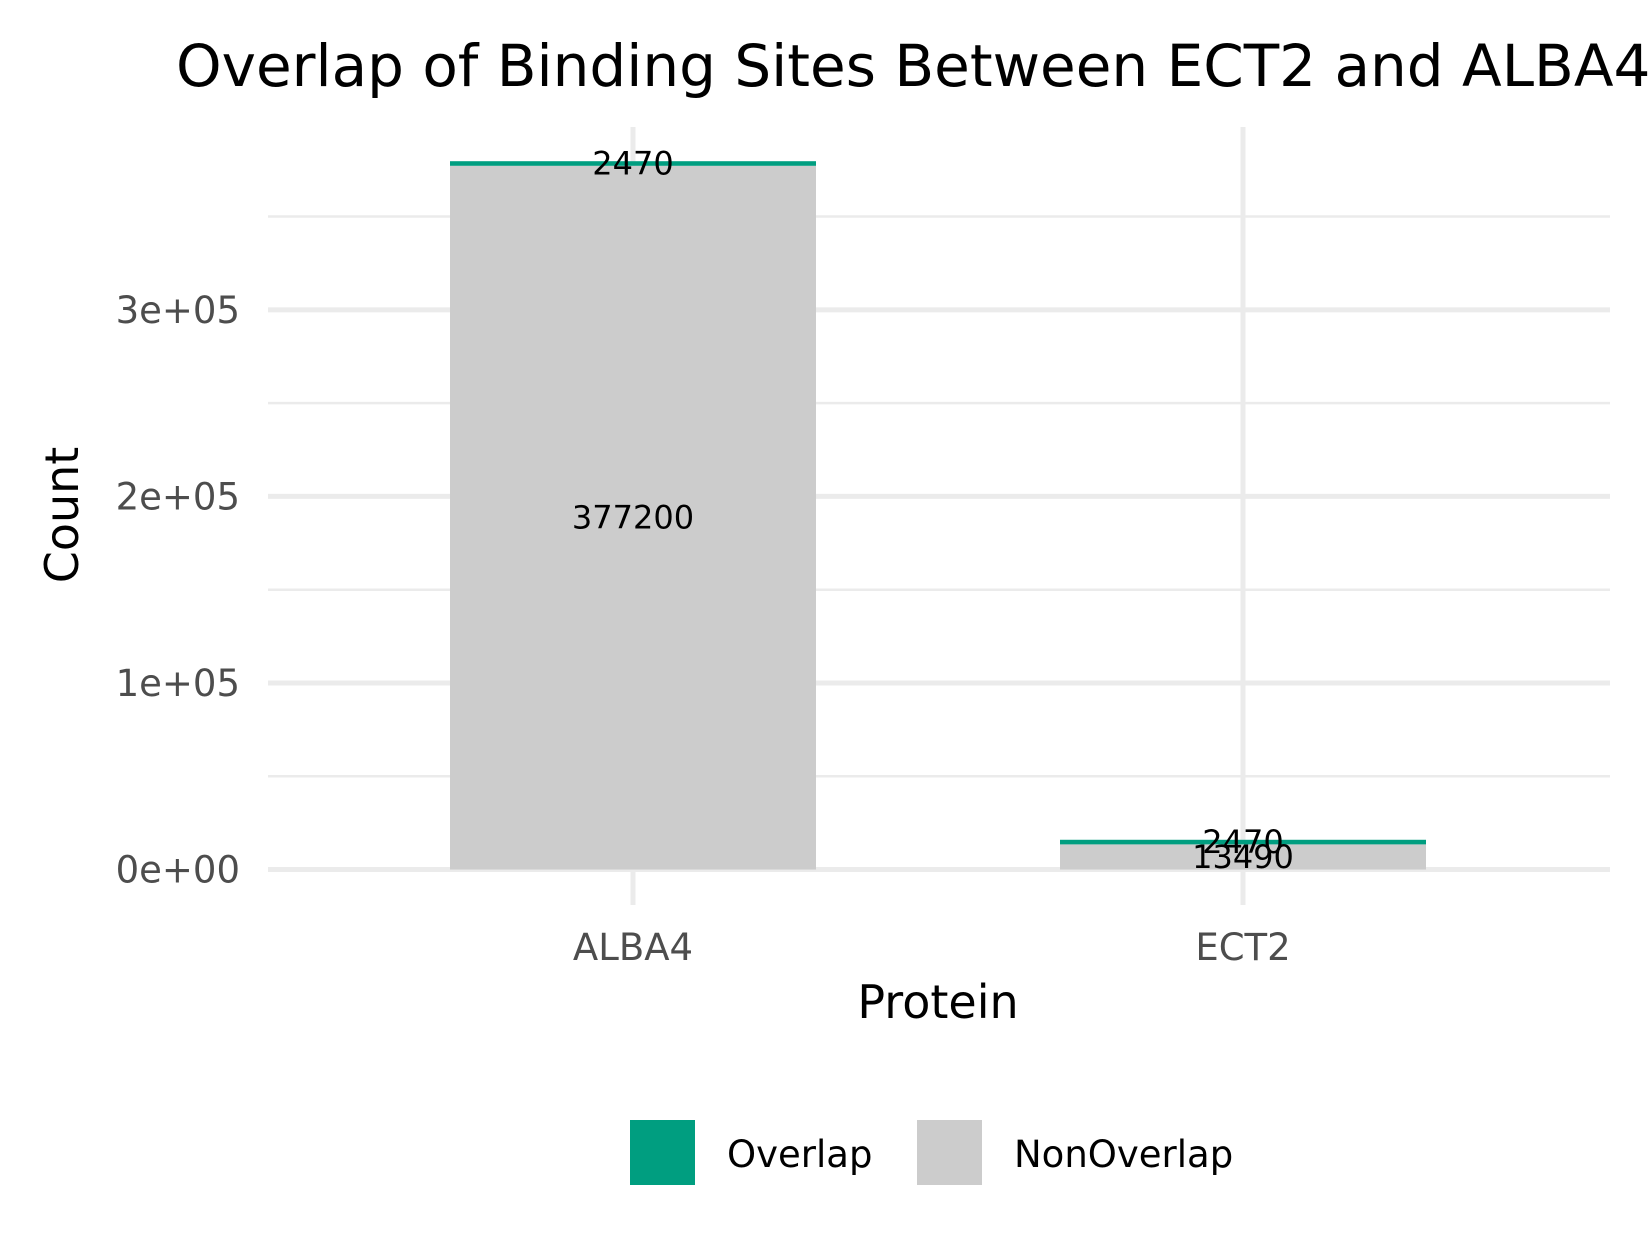 This screenshot has width=1650, height=1260. I want to click on y-tick-label: 0e+00, so click(178, 870).